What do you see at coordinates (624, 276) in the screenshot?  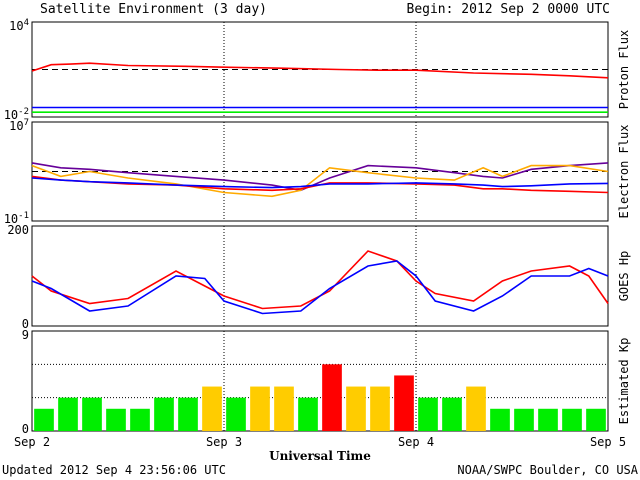 I see `y-axis-label: GOES Hp` at bounding box center [624, 276].